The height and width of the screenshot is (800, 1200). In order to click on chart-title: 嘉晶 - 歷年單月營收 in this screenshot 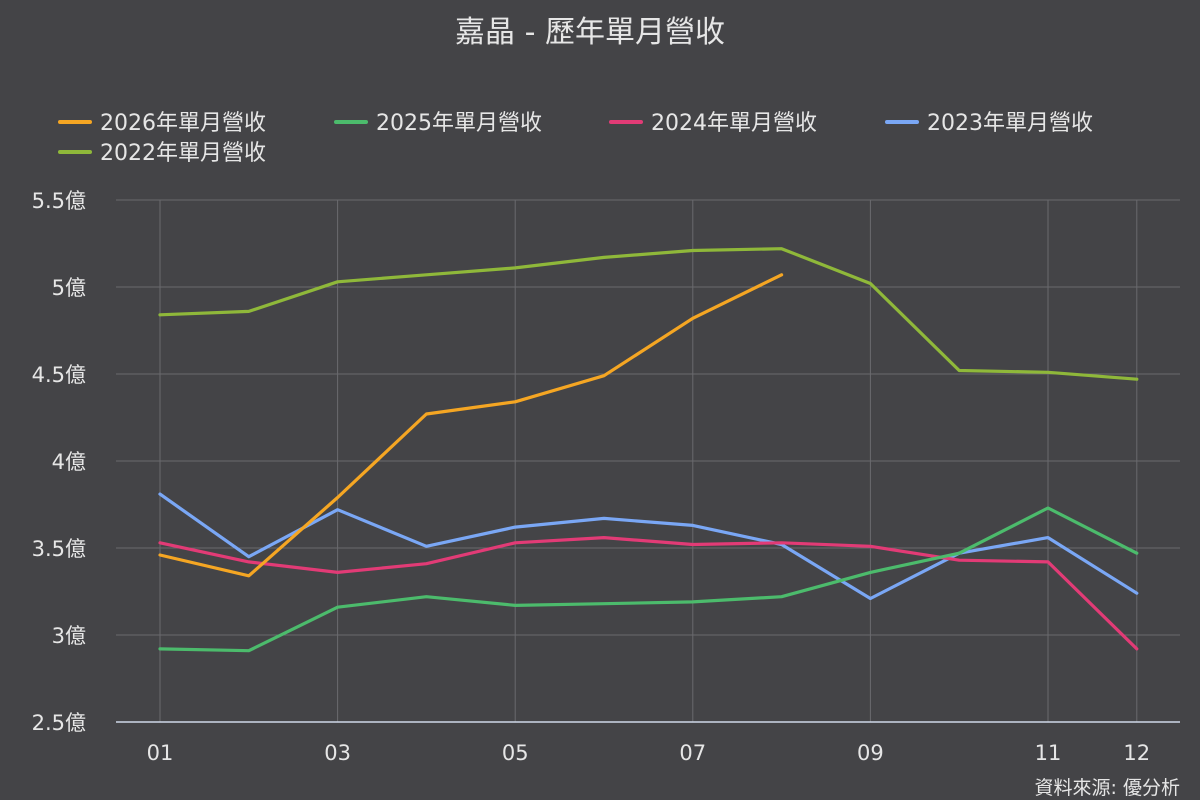, I will do `click(590, 32)`.